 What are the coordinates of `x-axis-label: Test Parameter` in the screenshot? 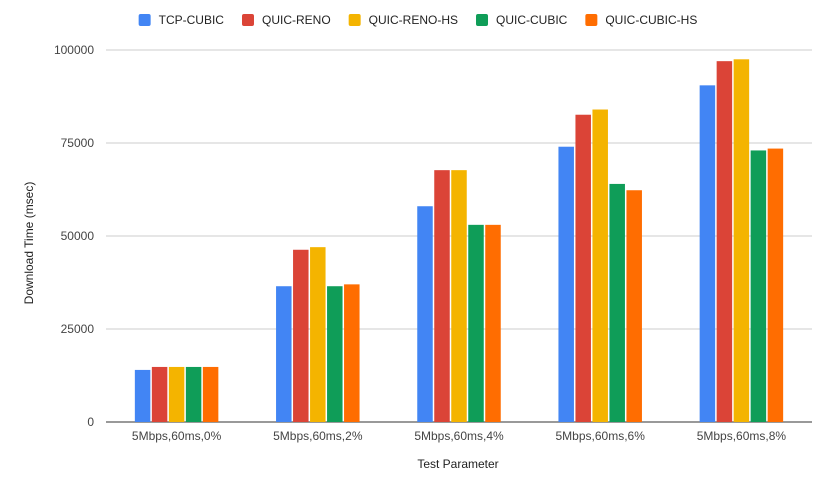 It's located at (457, 464).